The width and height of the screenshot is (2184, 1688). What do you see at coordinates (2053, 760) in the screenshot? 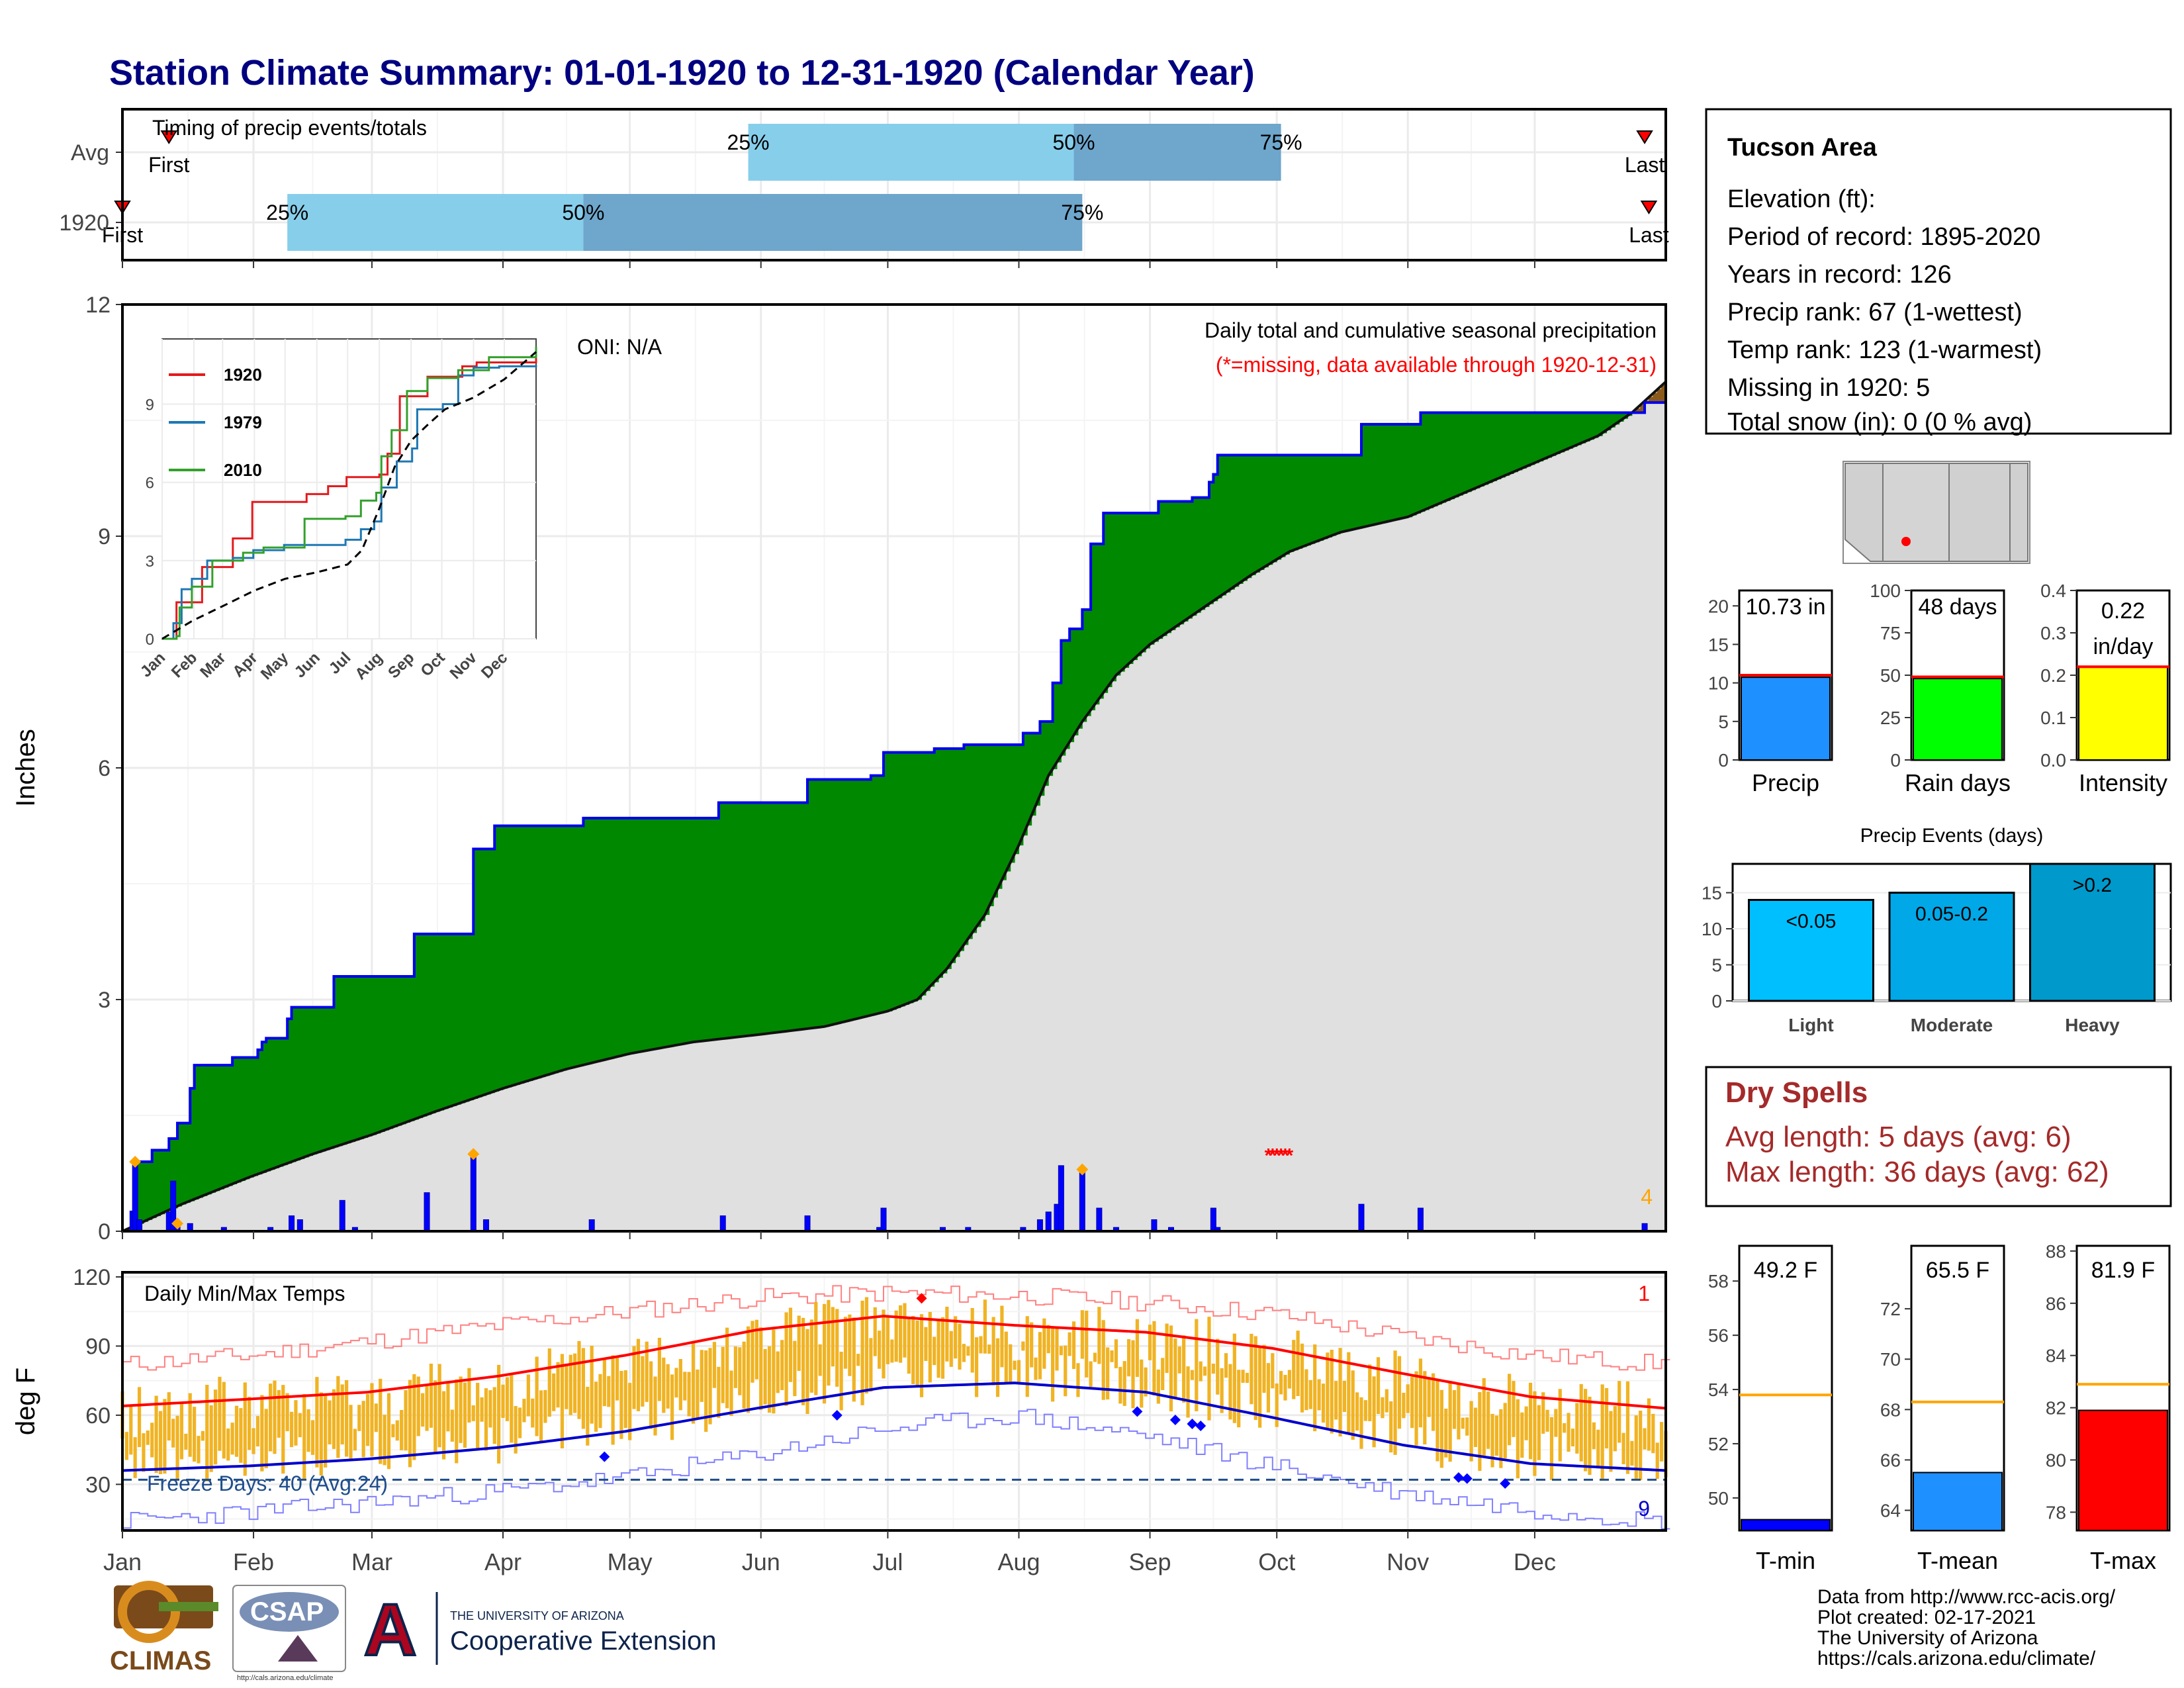
I see `summary-ytick-label: 0.0` at bounding box center [2053, 760].